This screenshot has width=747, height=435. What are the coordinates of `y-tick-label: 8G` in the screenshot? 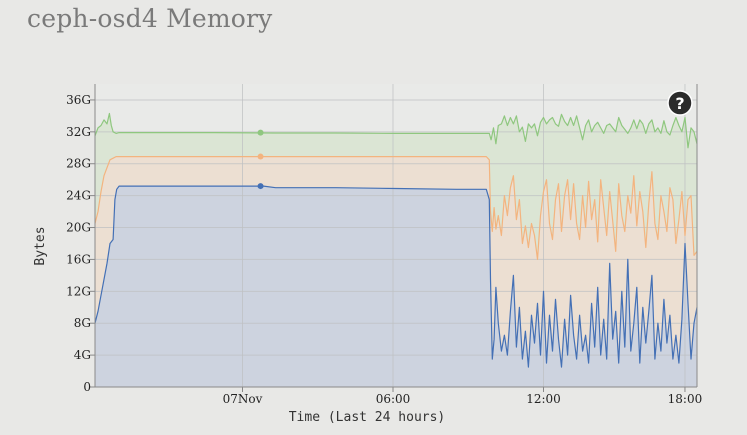 It's located at (82, 323).